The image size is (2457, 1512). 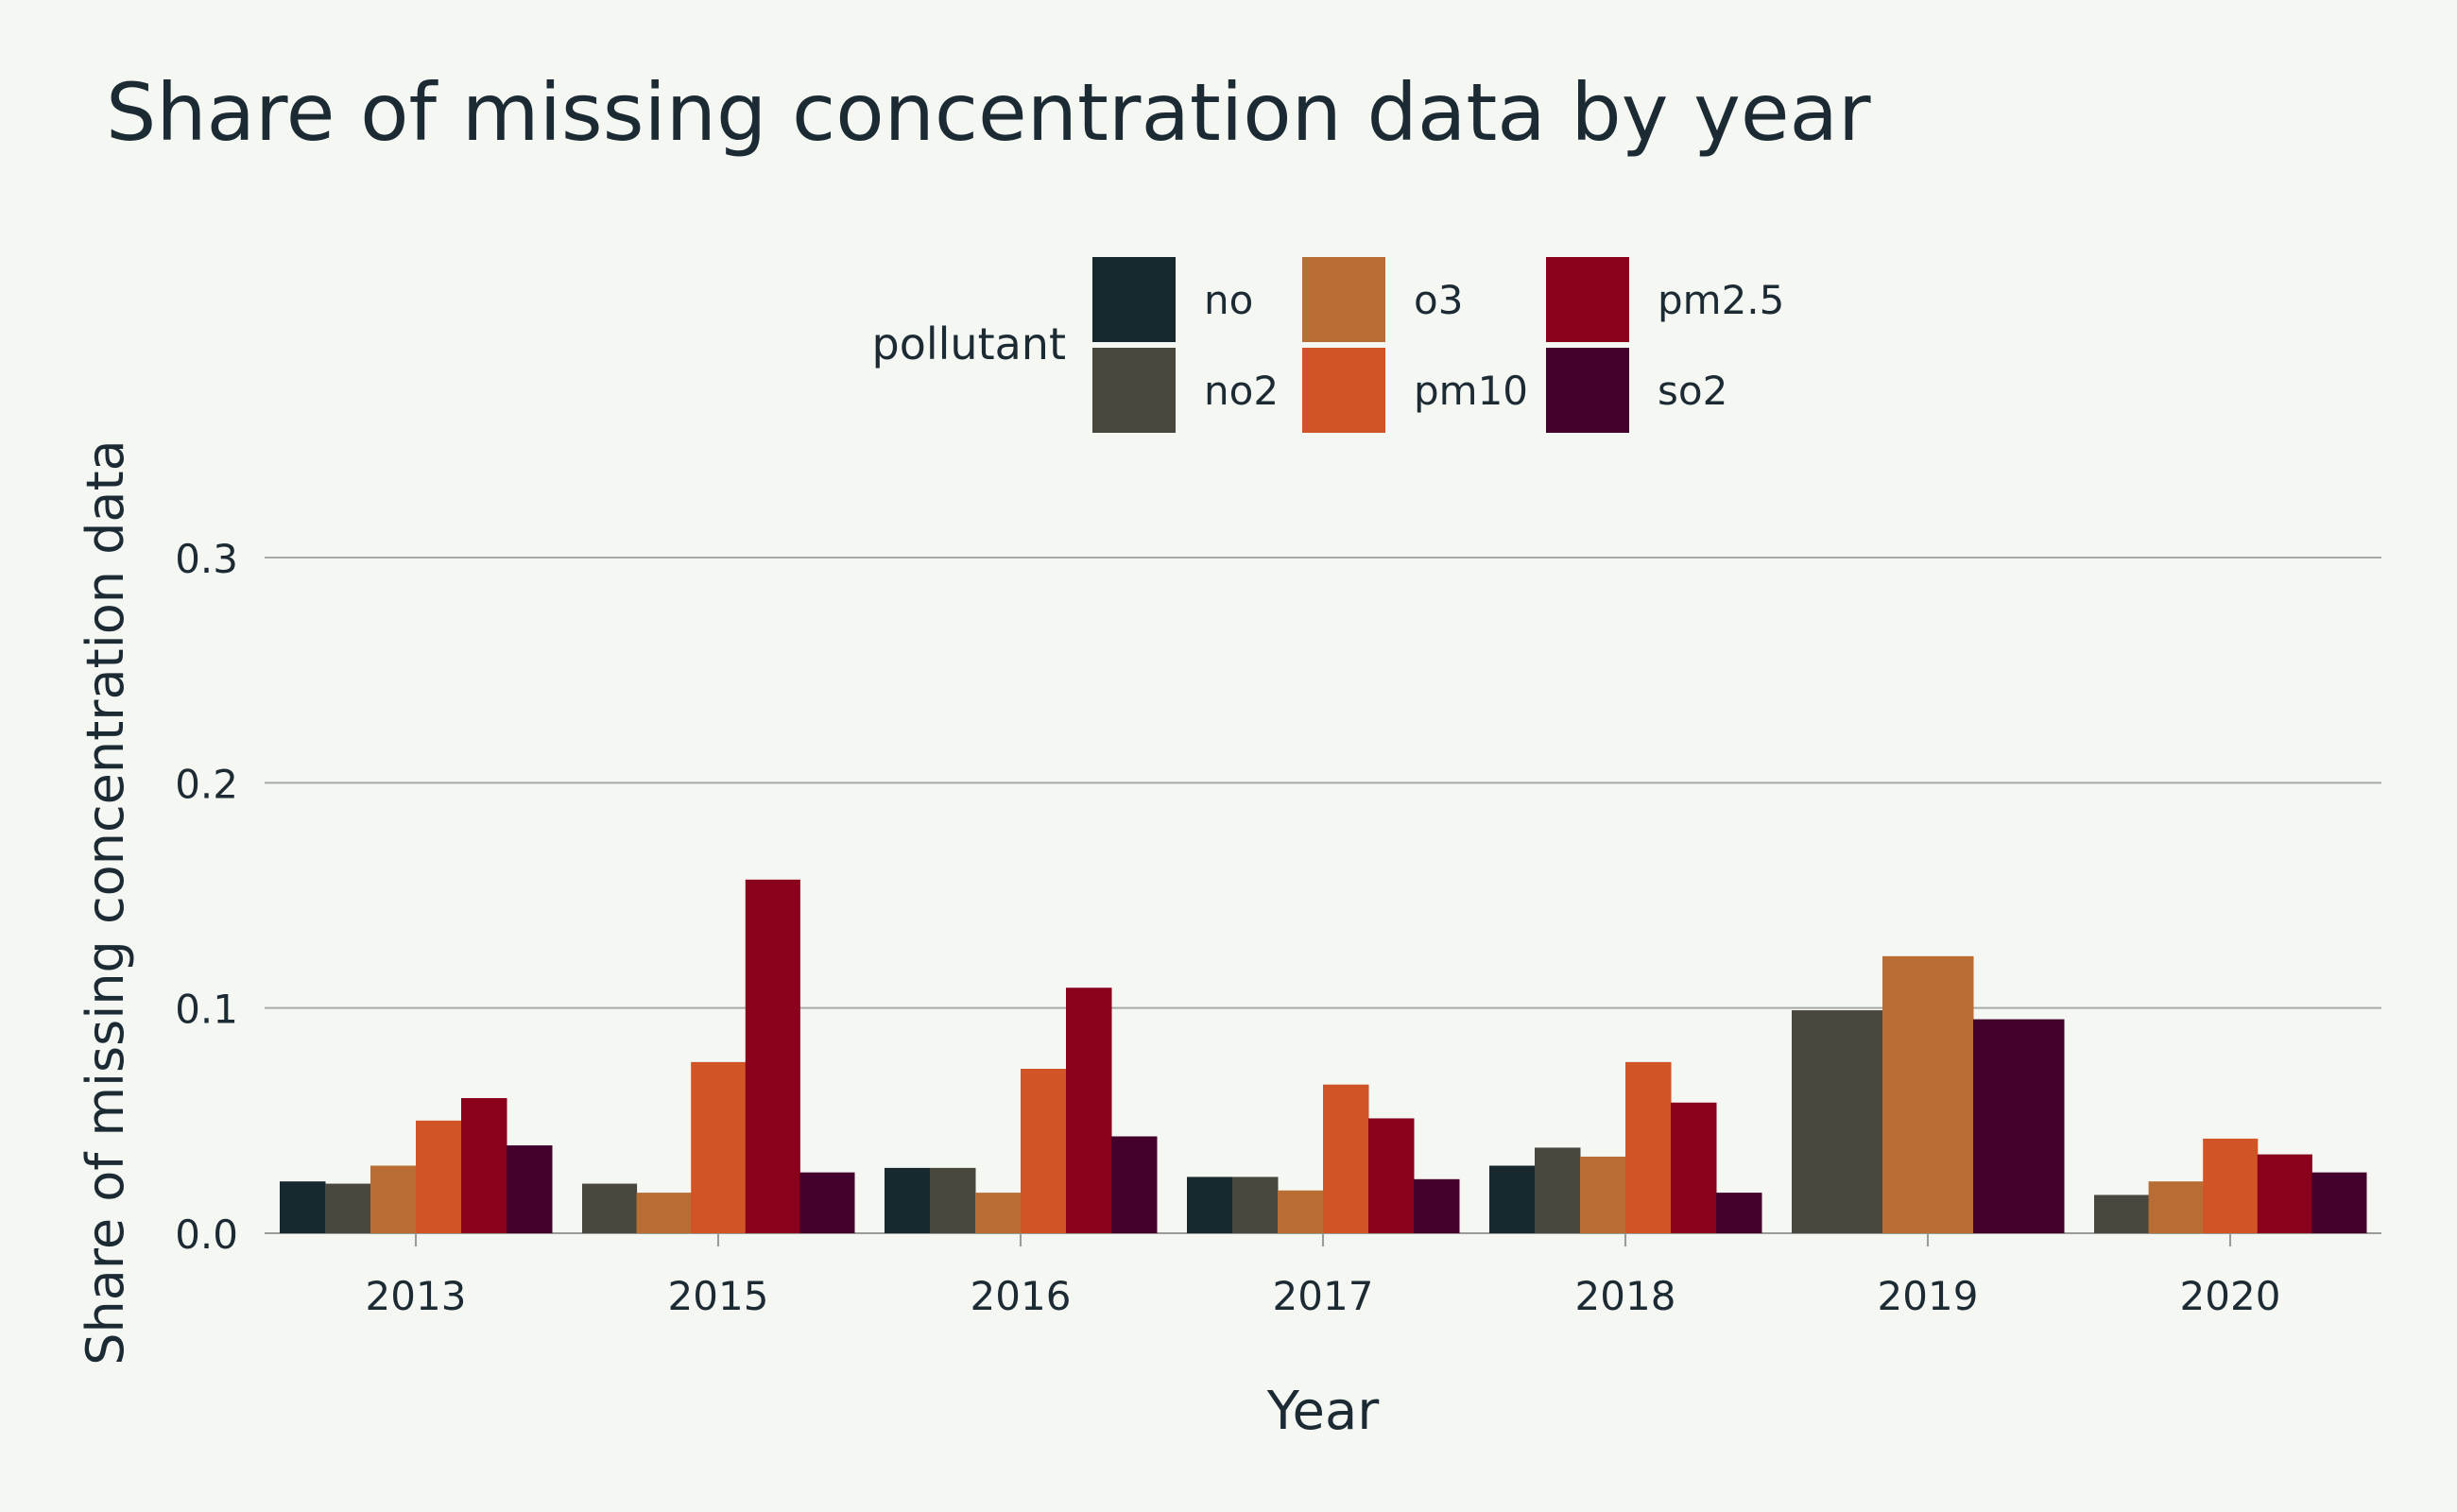 What do you see at coordinates (1471, 391) in the screenshot?
I see `legend-label-pm10: pm10` at bounding box center [1471, 391].